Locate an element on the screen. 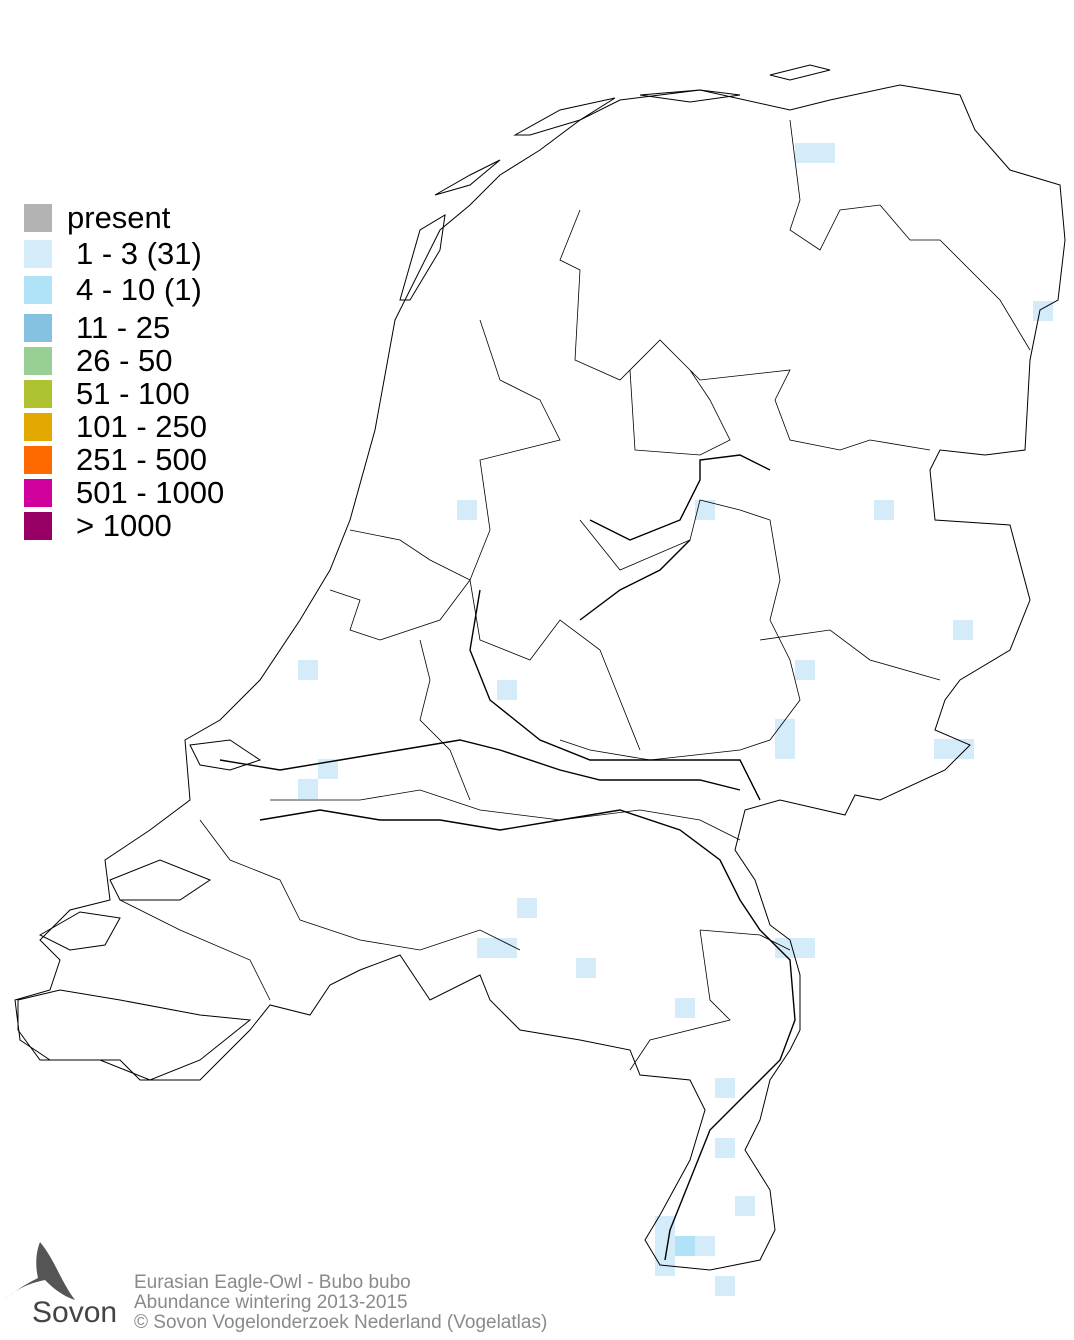 The height and width of the screenshot is (1340, 1074). legend-item: 101 - 250 is located at coordinates (115, 426).